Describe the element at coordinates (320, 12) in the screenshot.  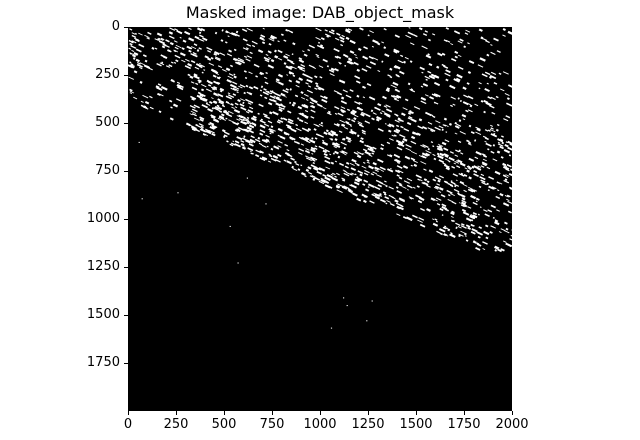
I see `figure-title: Masked image: DAB_object_mask` at that location.